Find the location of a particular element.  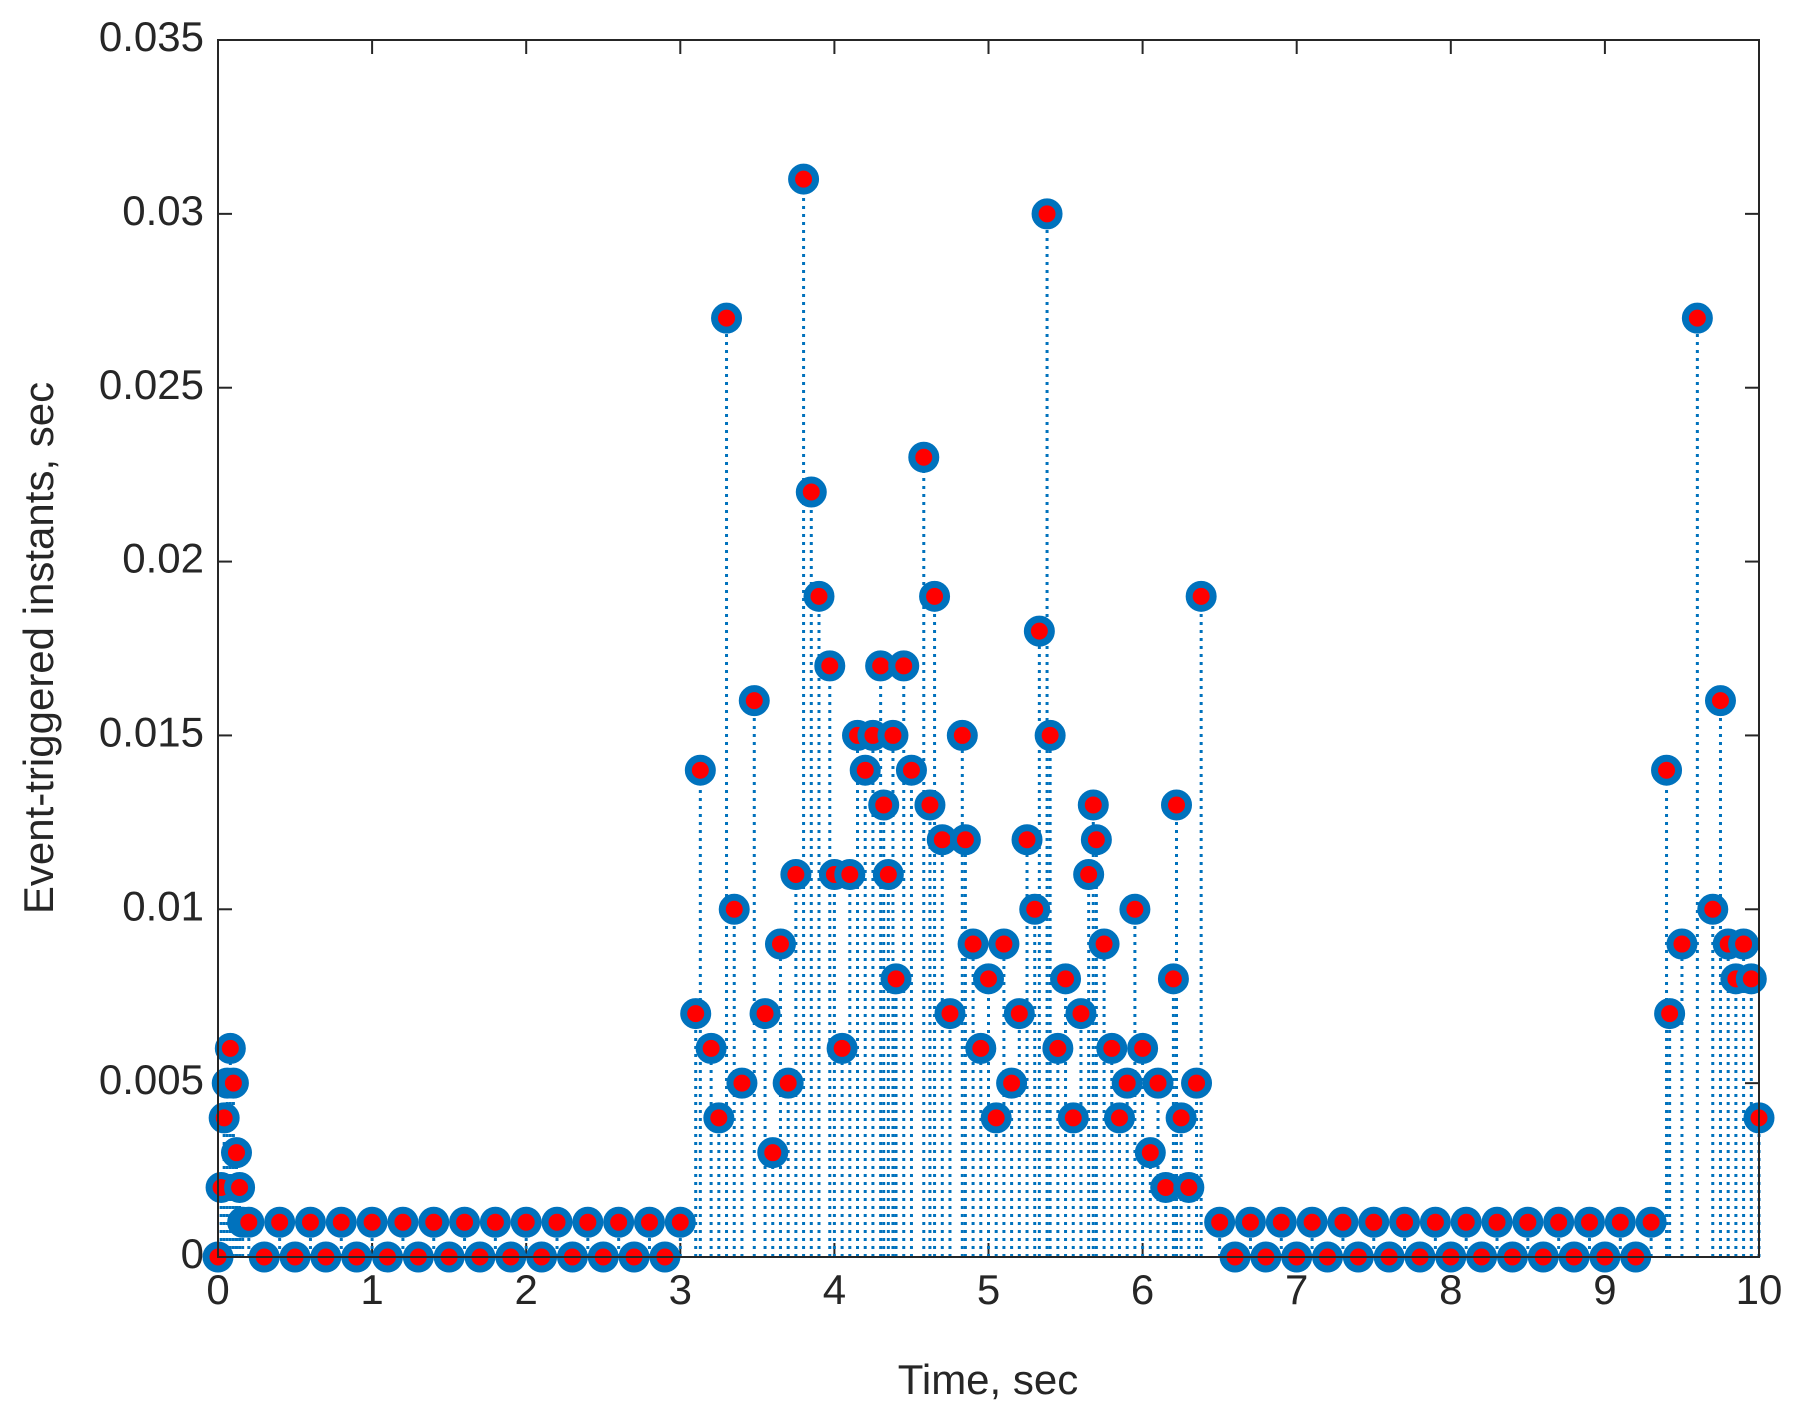

y-tick-label: 0.025 is located at coordinates (151, 384).